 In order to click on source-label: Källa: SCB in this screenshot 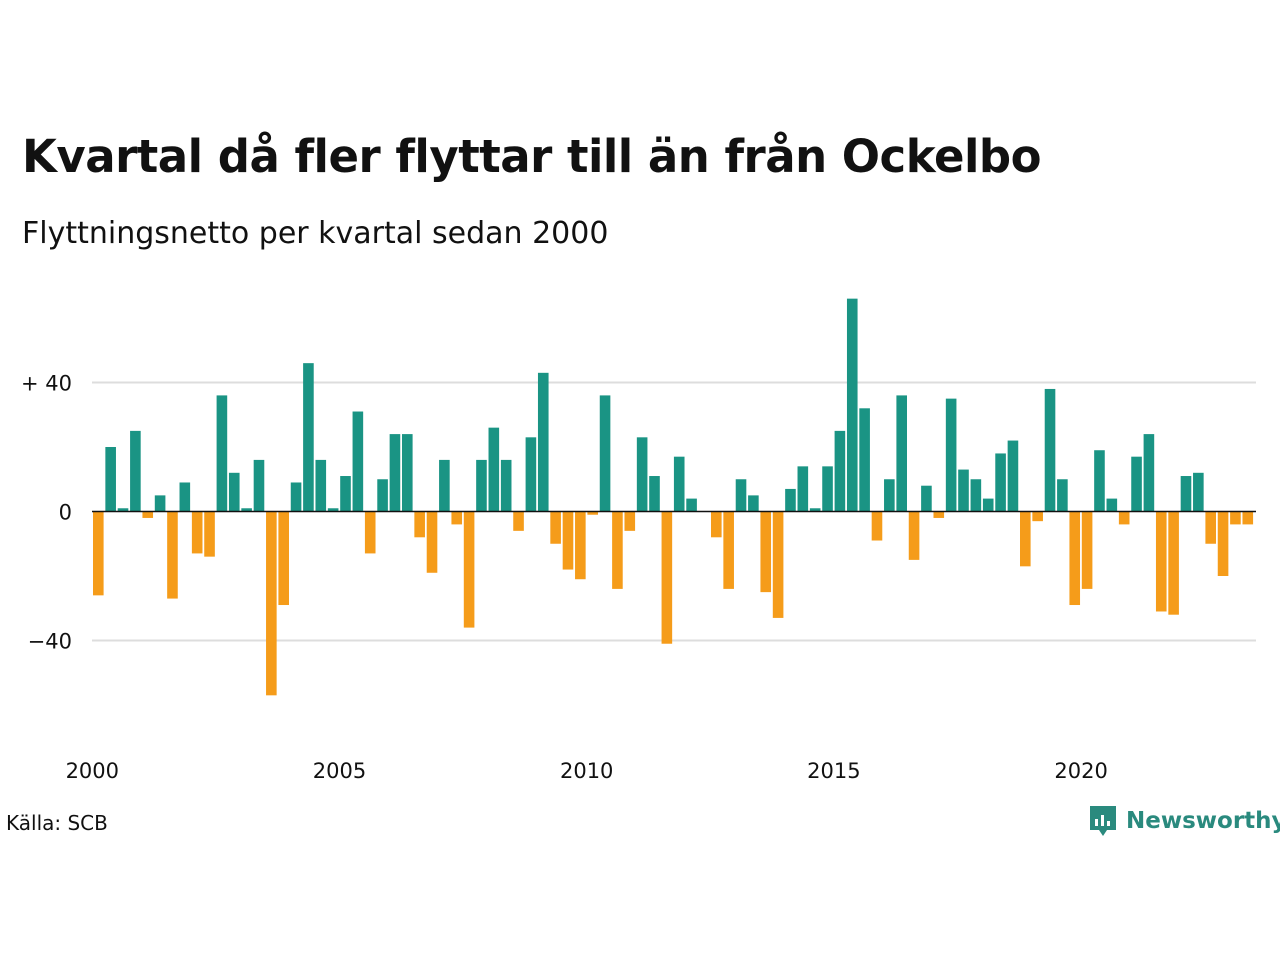, I will do `click(57, 823)`.